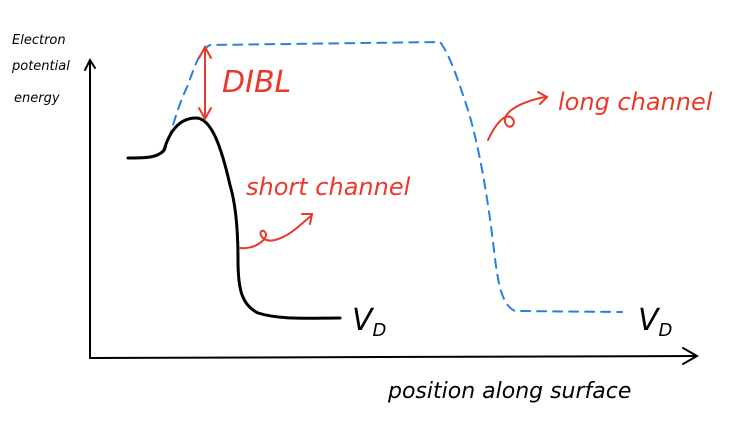 This screenshot has width=743, height=435. What do you see at coordinates (369, 322) in the screenshot?
I see `drain-voltage-short: VD` at bounding box center [369, 322].